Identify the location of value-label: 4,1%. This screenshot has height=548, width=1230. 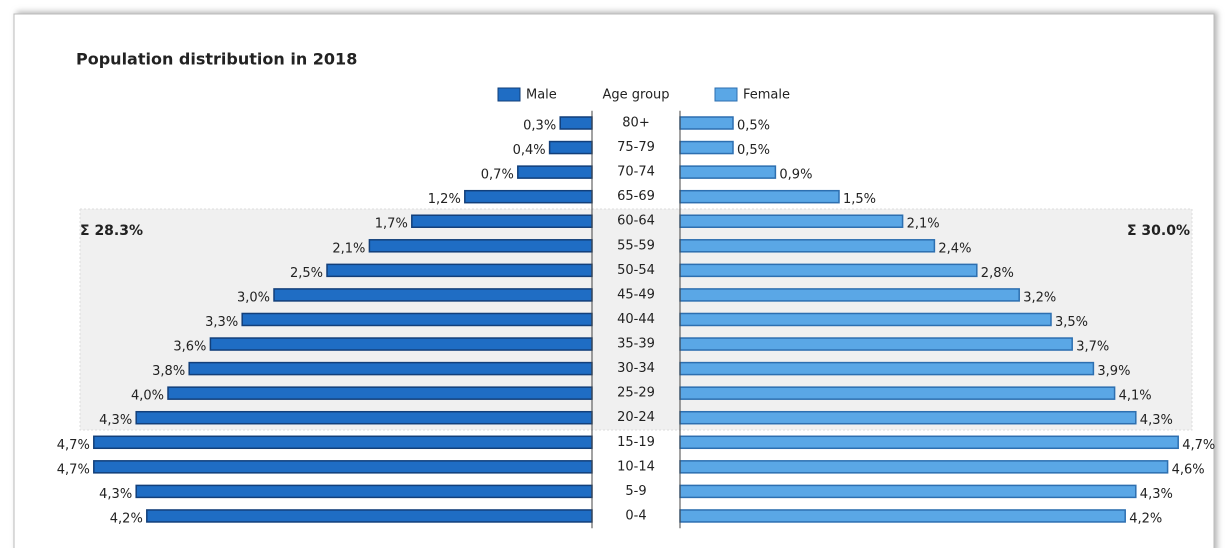
(1135, 396).